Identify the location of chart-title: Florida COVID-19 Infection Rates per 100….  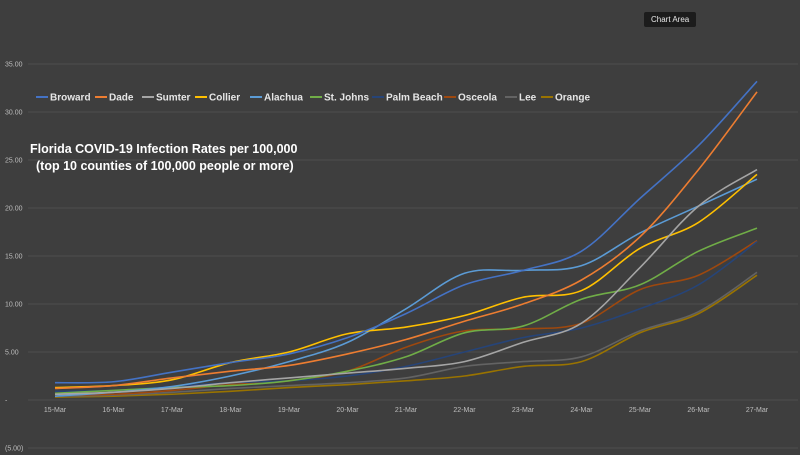
(163, 158).